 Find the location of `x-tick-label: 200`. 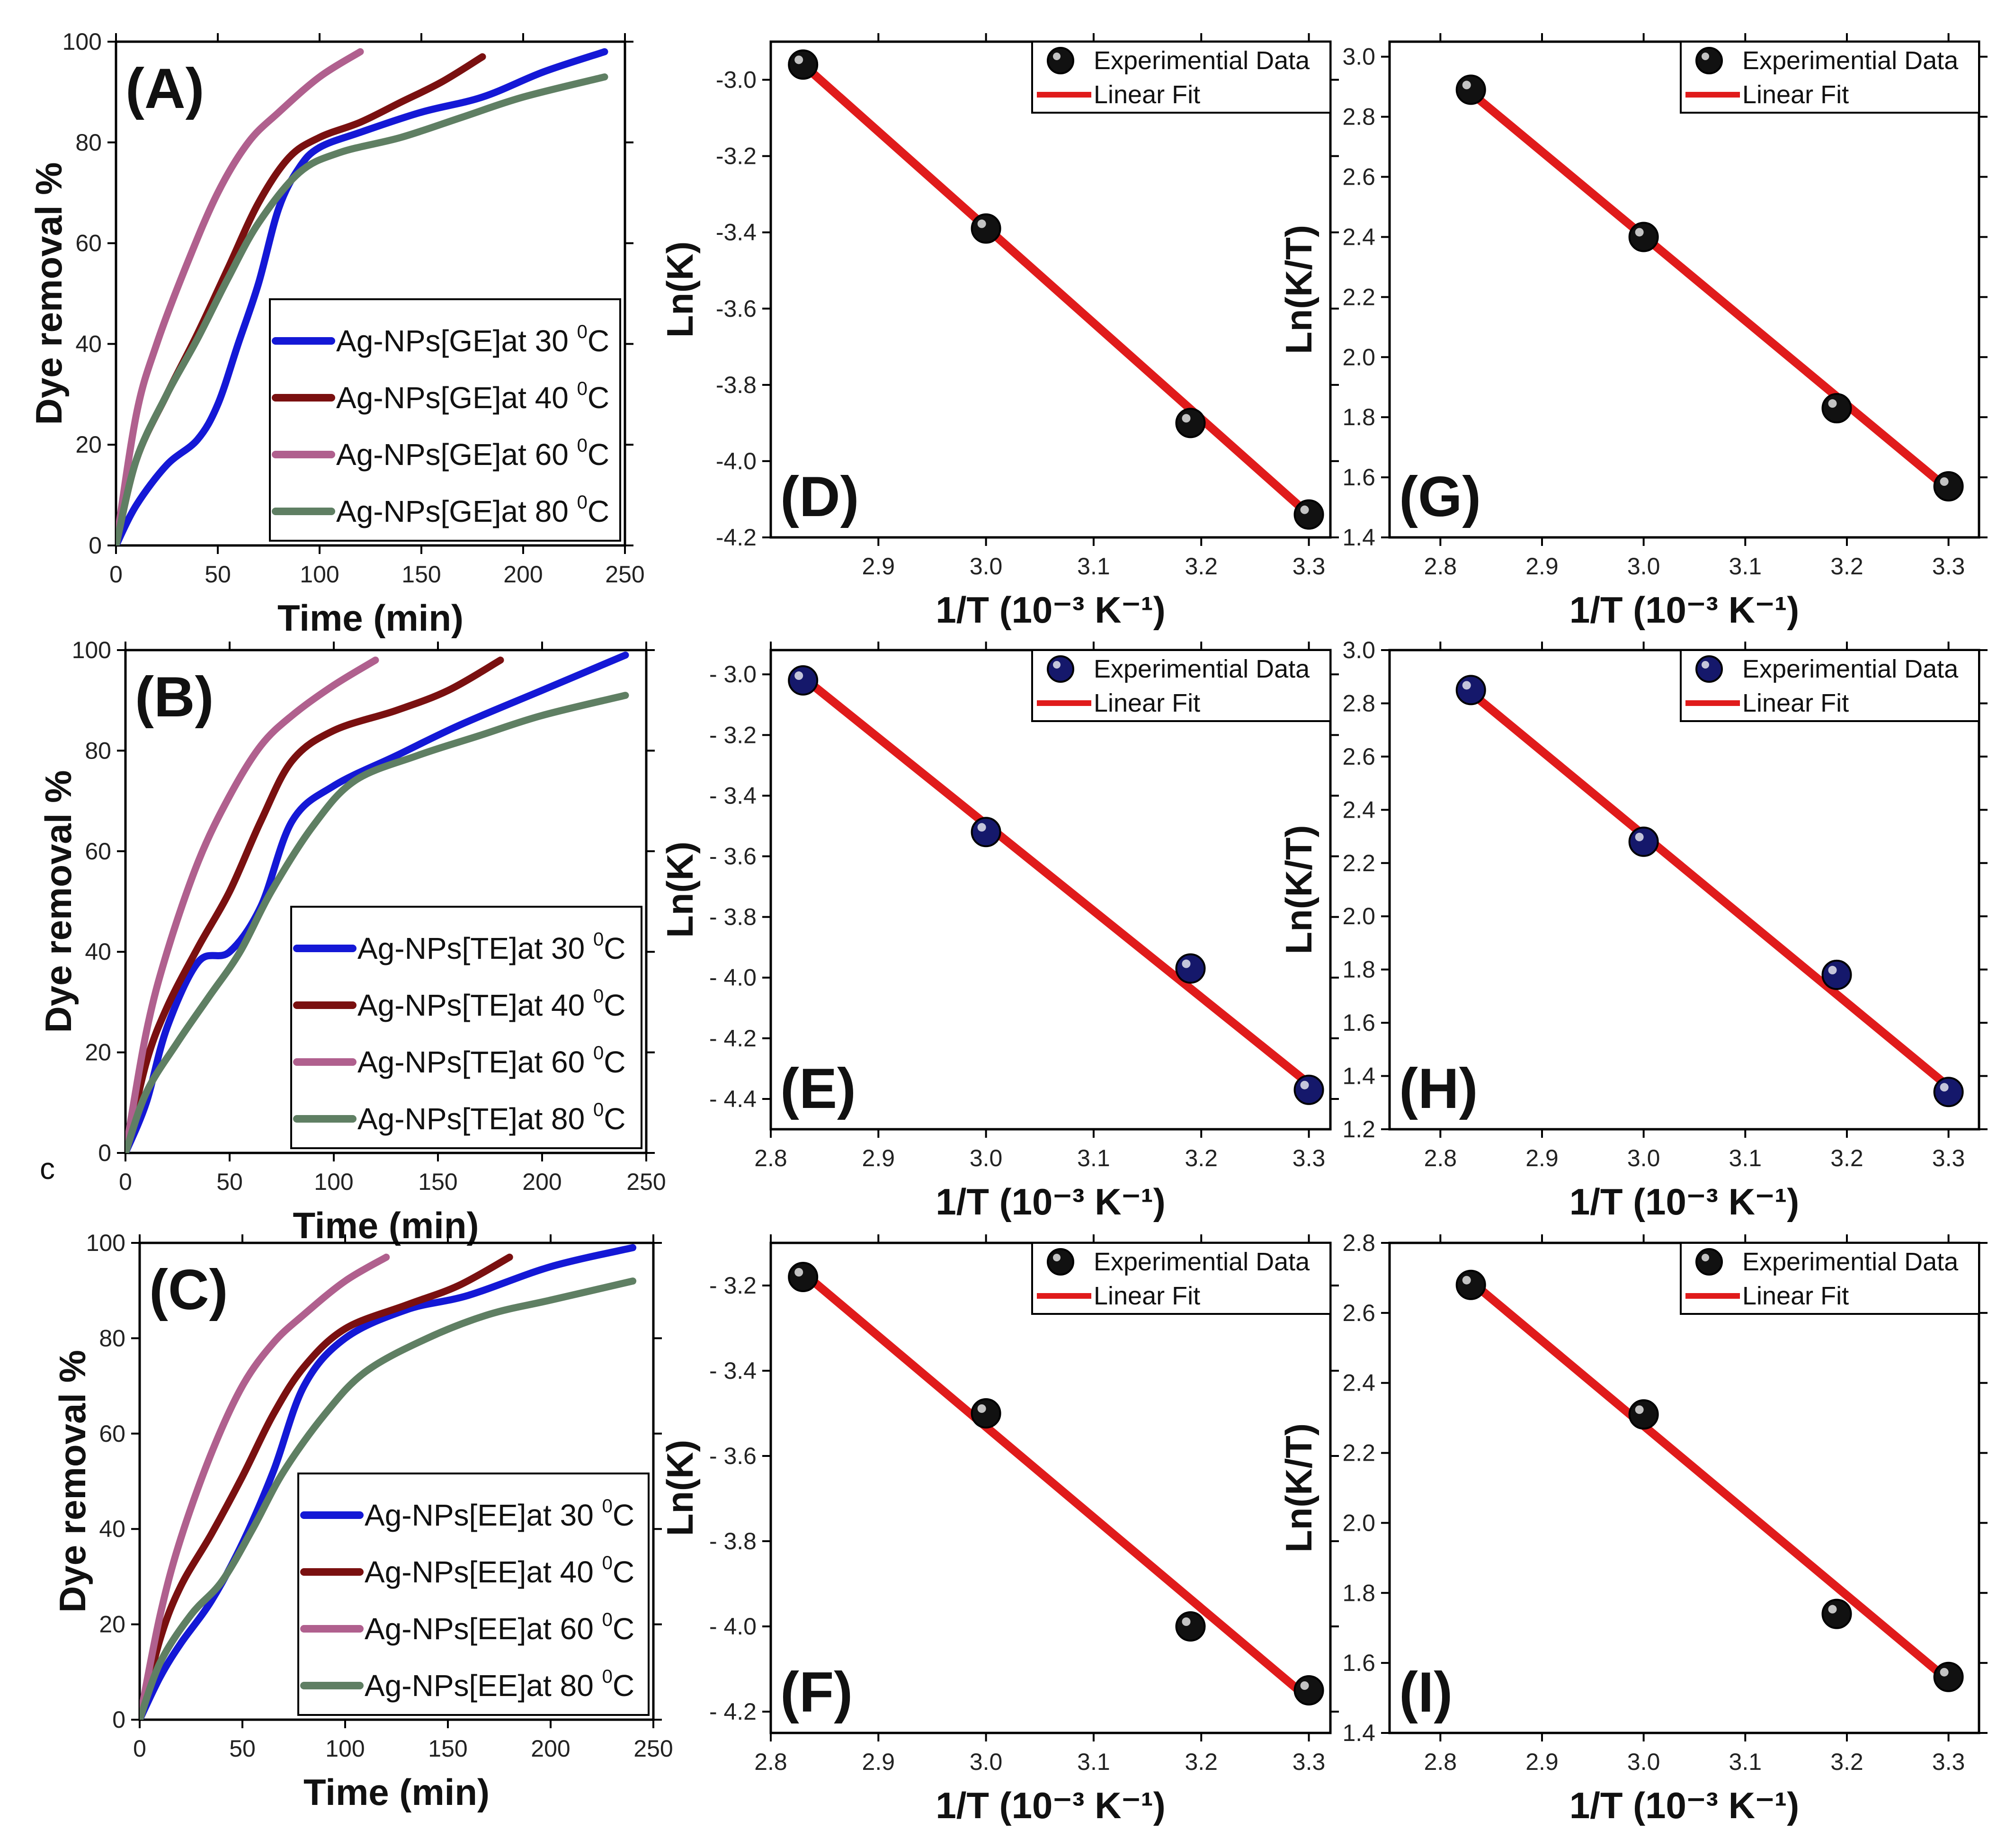

x-tick-label: 200 is located at coordinates (550, 1748).